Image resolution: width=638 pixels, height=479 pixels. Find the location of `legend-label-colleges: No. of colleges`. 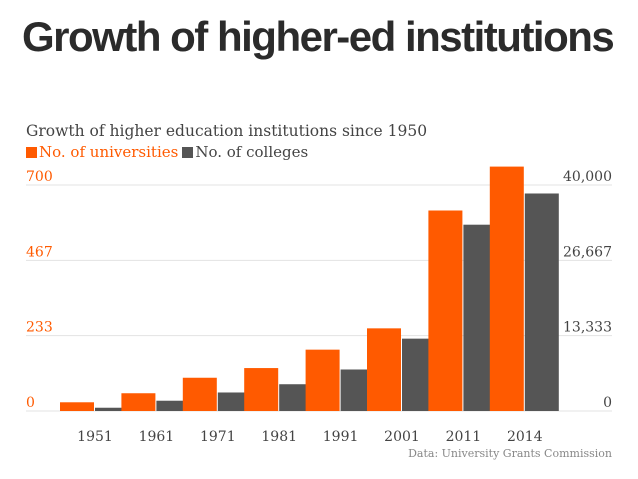

legend-label-colleges: No. of colleges is located at coordinates (252, 152).